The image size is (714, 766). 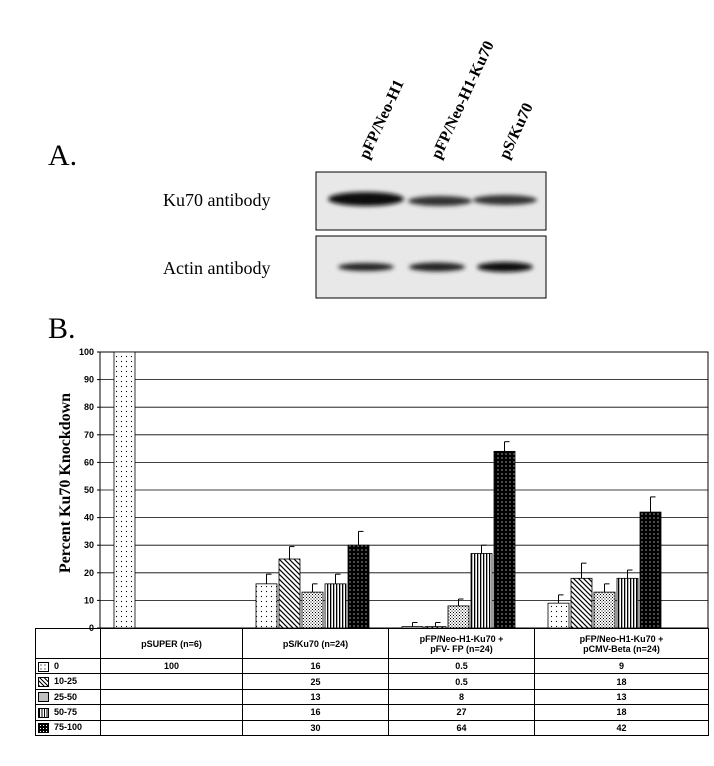 I want to click on value-label: 9, so click(x=621, y=666).